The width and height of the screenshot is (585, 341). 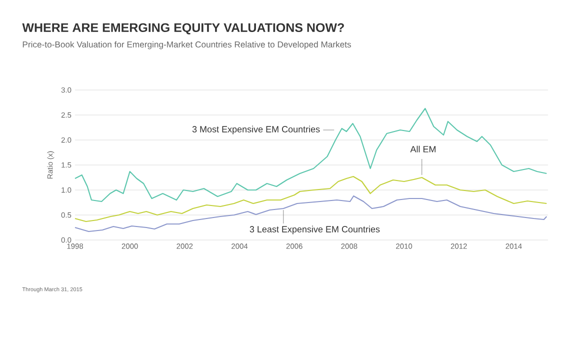 I want to click on series-label: 3 Most Expensive EM Countries, so click(x=256, y=130).